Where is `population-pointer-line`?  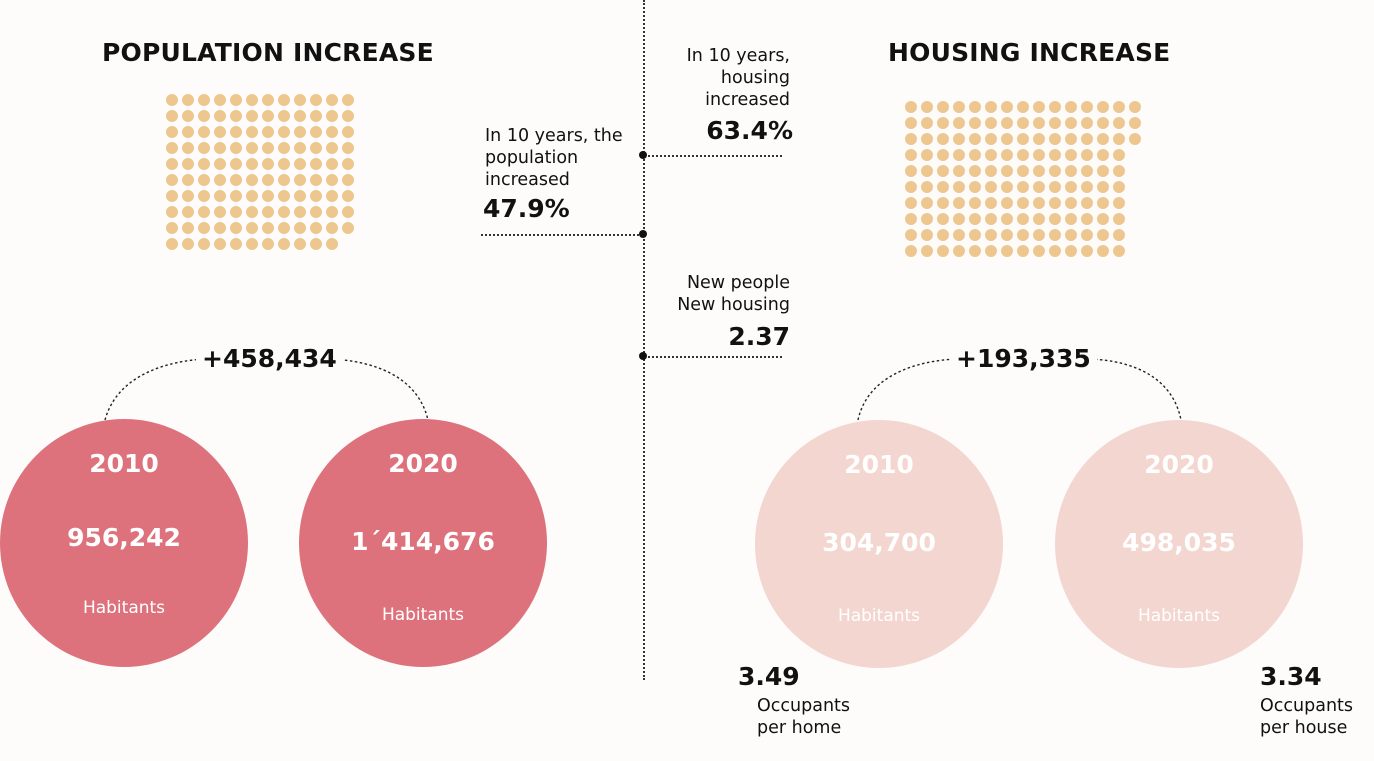
population-pointer-line is located at coordinates (562, 235).